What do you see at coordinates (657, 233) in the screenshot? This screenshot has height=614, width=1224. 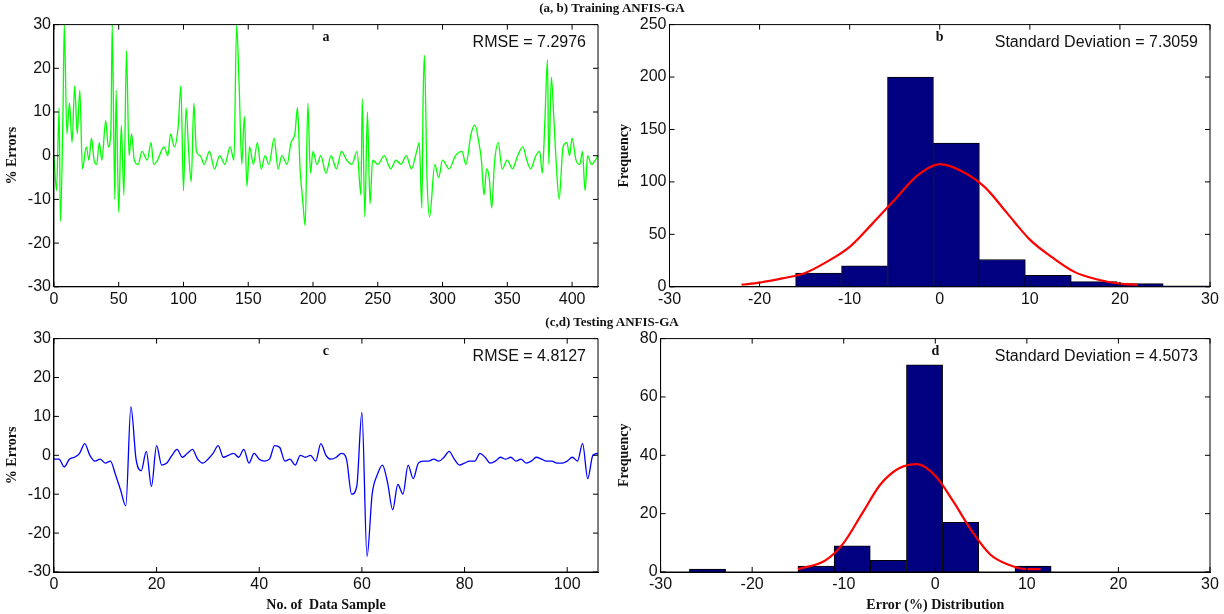 I see `y-tick-label: 50` at bounding box center [657, 233].